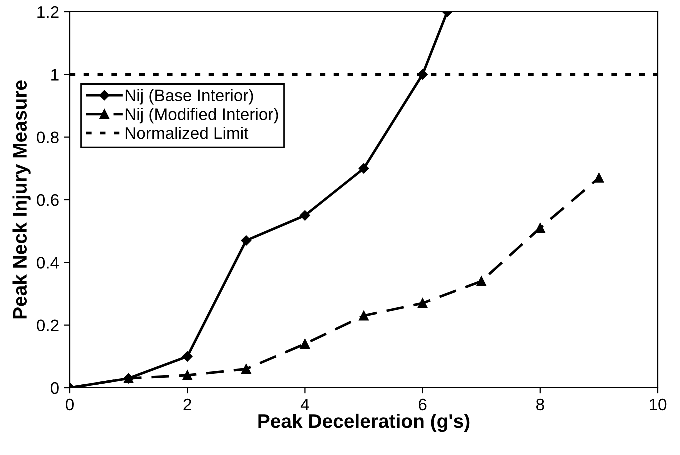 This screenshot has width=680, height=455. What do you see at coordinates (70, 404) in the screenshot?
I see `x-tick-label: 0` at bounding box center [70, 404].